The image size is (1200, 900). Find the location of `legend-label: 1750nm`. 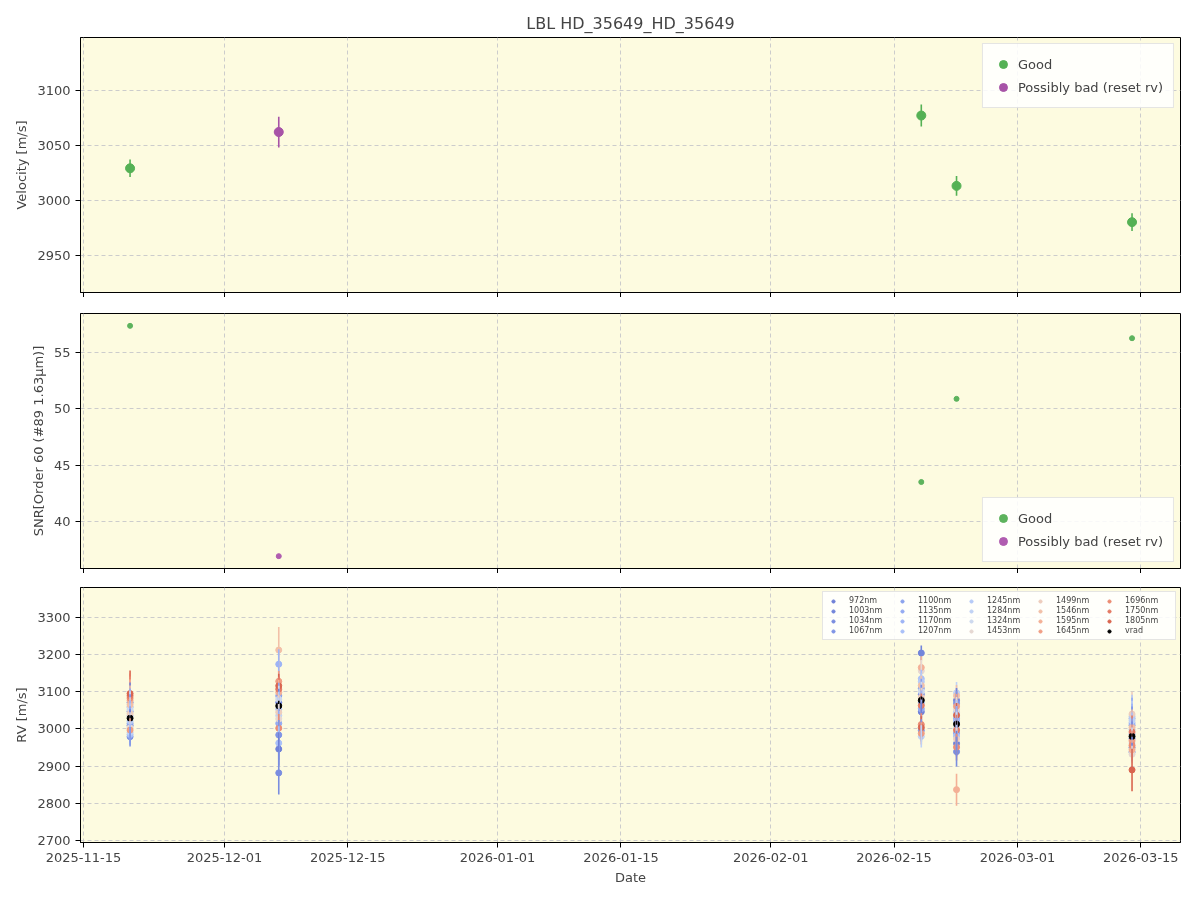

legend-label: 1750nm is located at coordinates (1142, 610).